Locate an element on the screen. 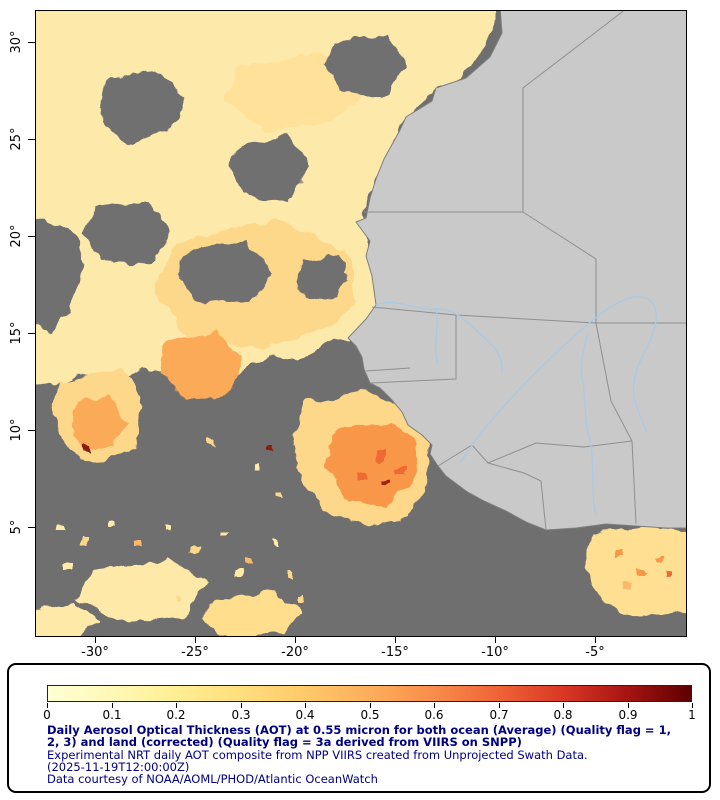  lon-label--5: -5° is located at coordinates (595, 652).